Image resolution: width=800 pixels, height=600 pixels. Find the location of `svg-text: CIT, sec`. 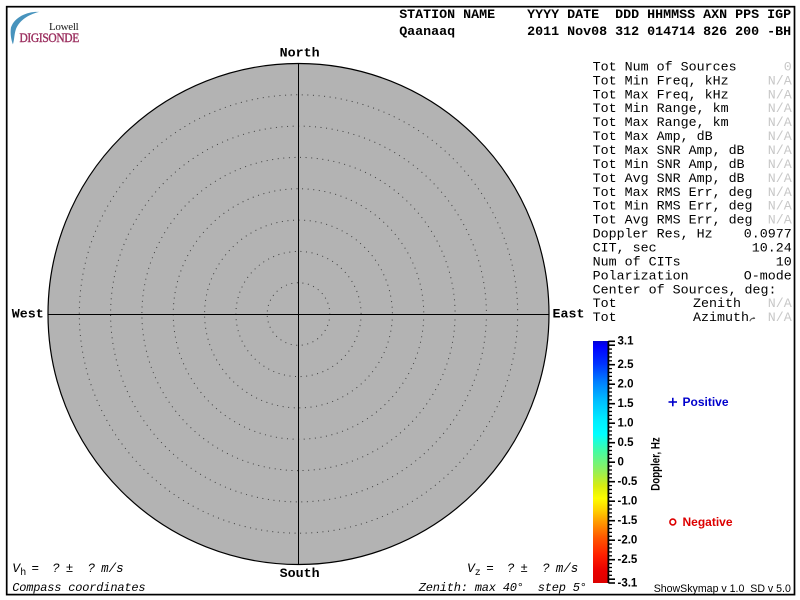

svg-text: CIT, sec is located at coordinates (625, 249).